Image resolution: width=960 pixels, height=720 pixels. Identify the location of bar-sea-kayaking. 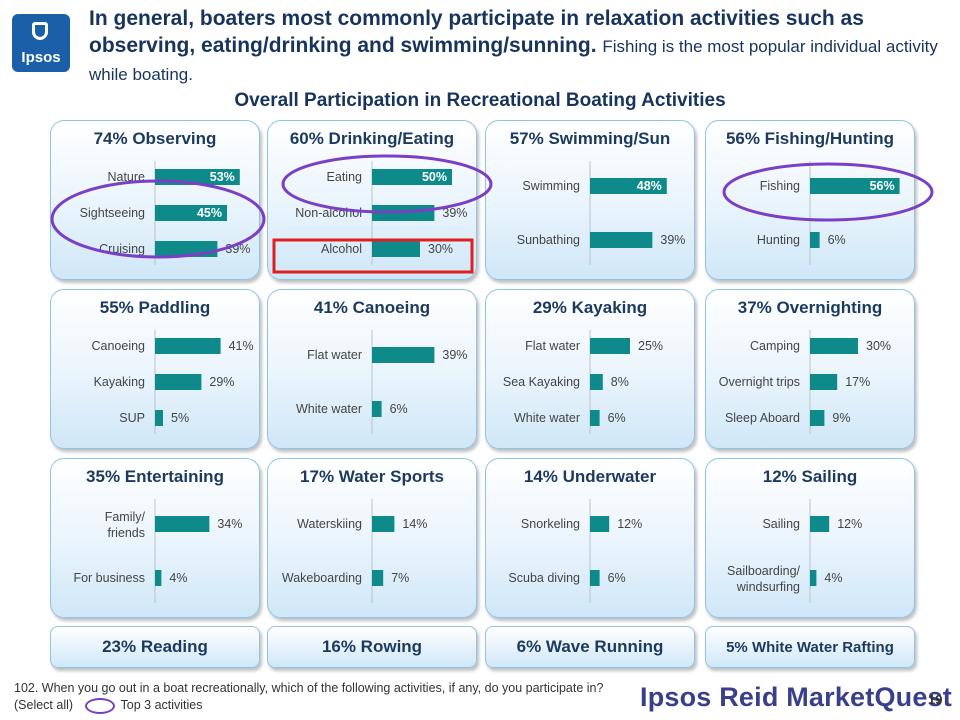
(596, 382).